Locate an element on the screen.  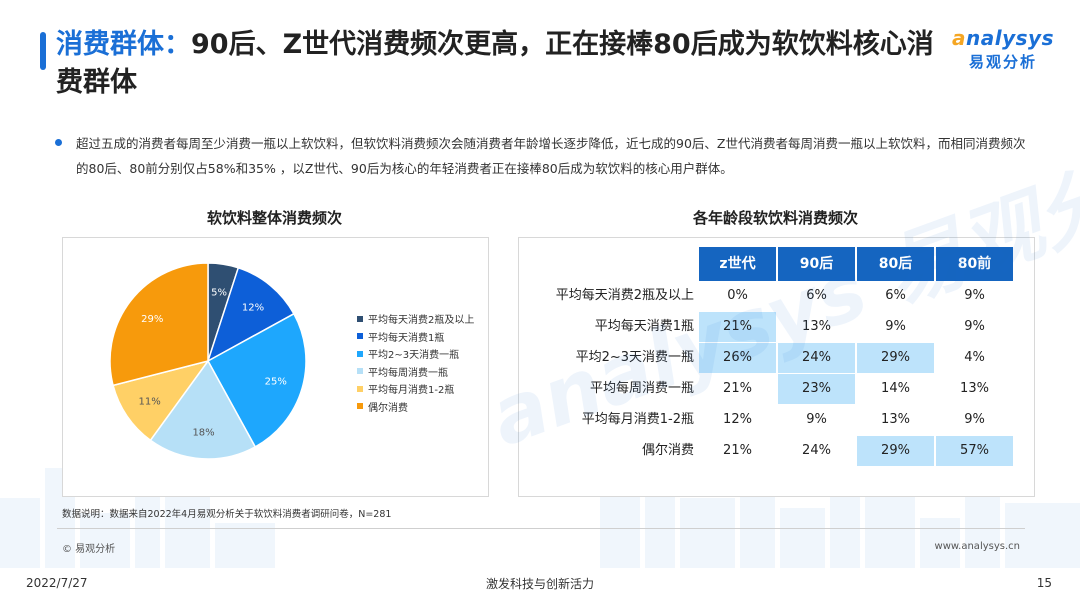
legend-label-3: 平均每周消费一瓶 is located at coordinates (408, 373).